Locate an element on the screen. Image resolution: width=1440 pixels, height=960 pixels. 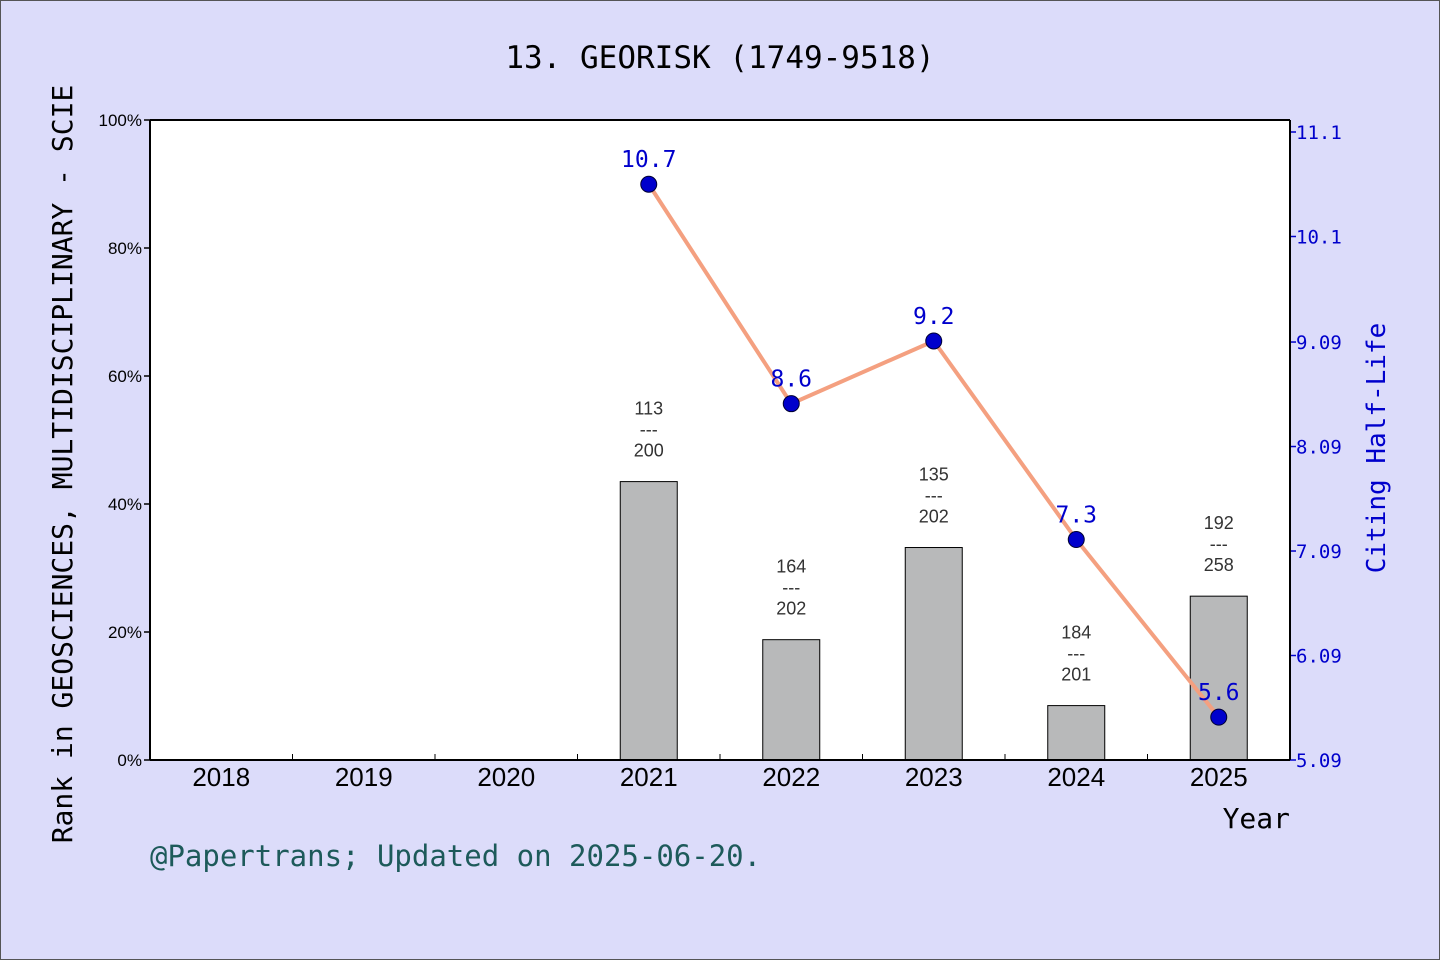
x-tick-label: 2023 is located at coordinates (934, 777).